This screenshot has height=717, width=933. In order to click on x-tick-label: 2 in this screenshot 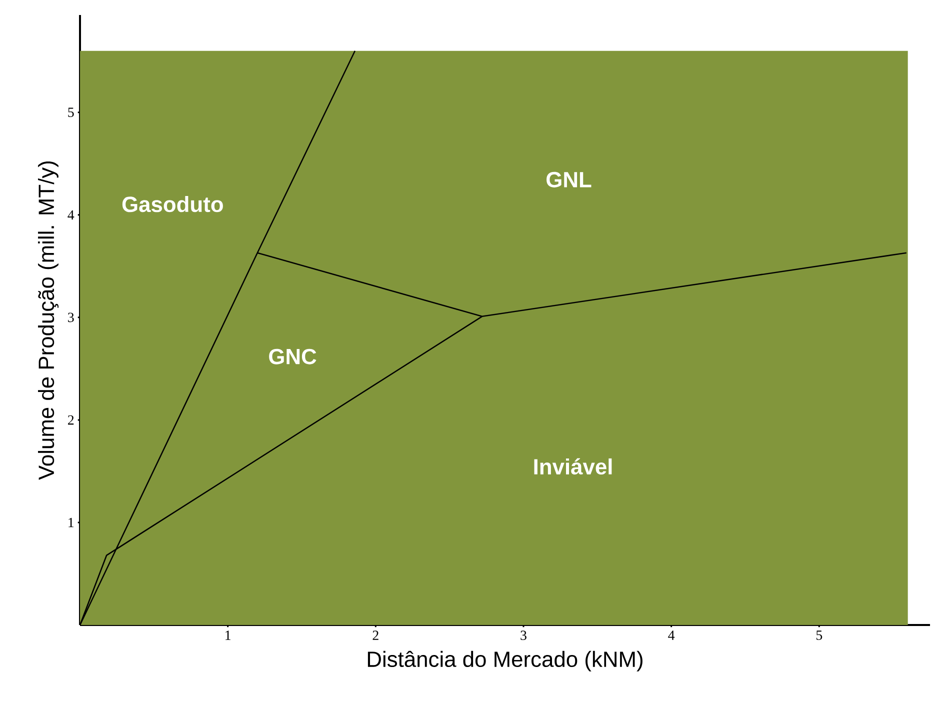, I will do `click(375, 635)`.